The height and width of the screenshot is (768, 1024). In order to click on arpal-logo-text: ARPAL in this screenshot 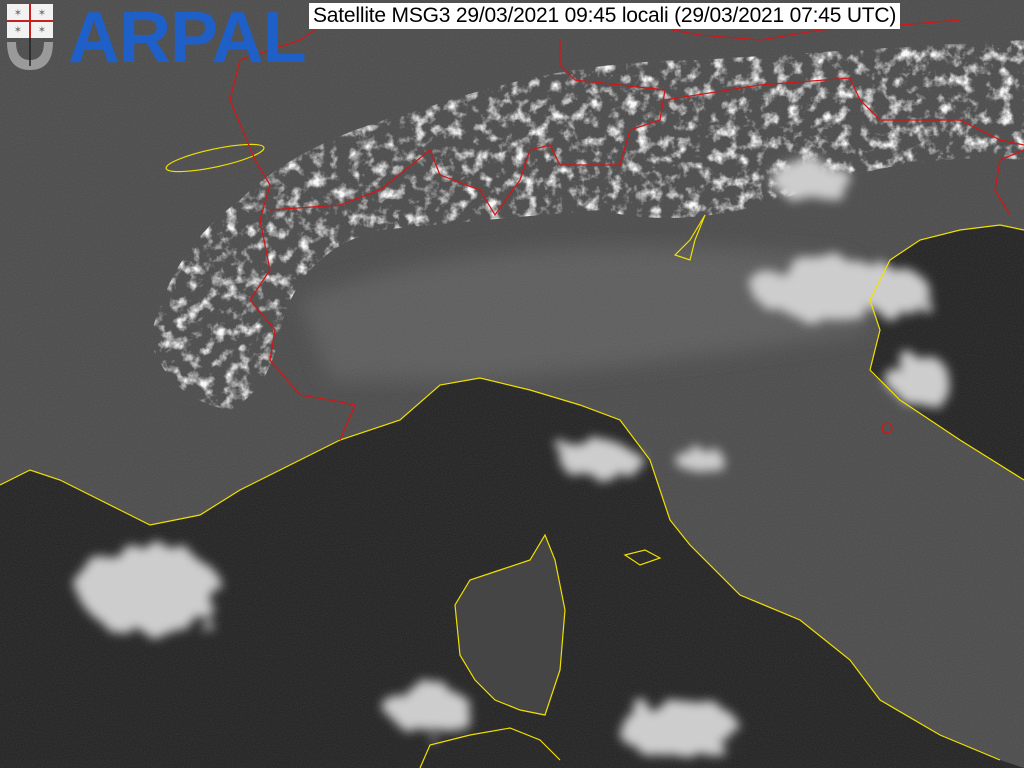, I will do `click(187, 39)`.